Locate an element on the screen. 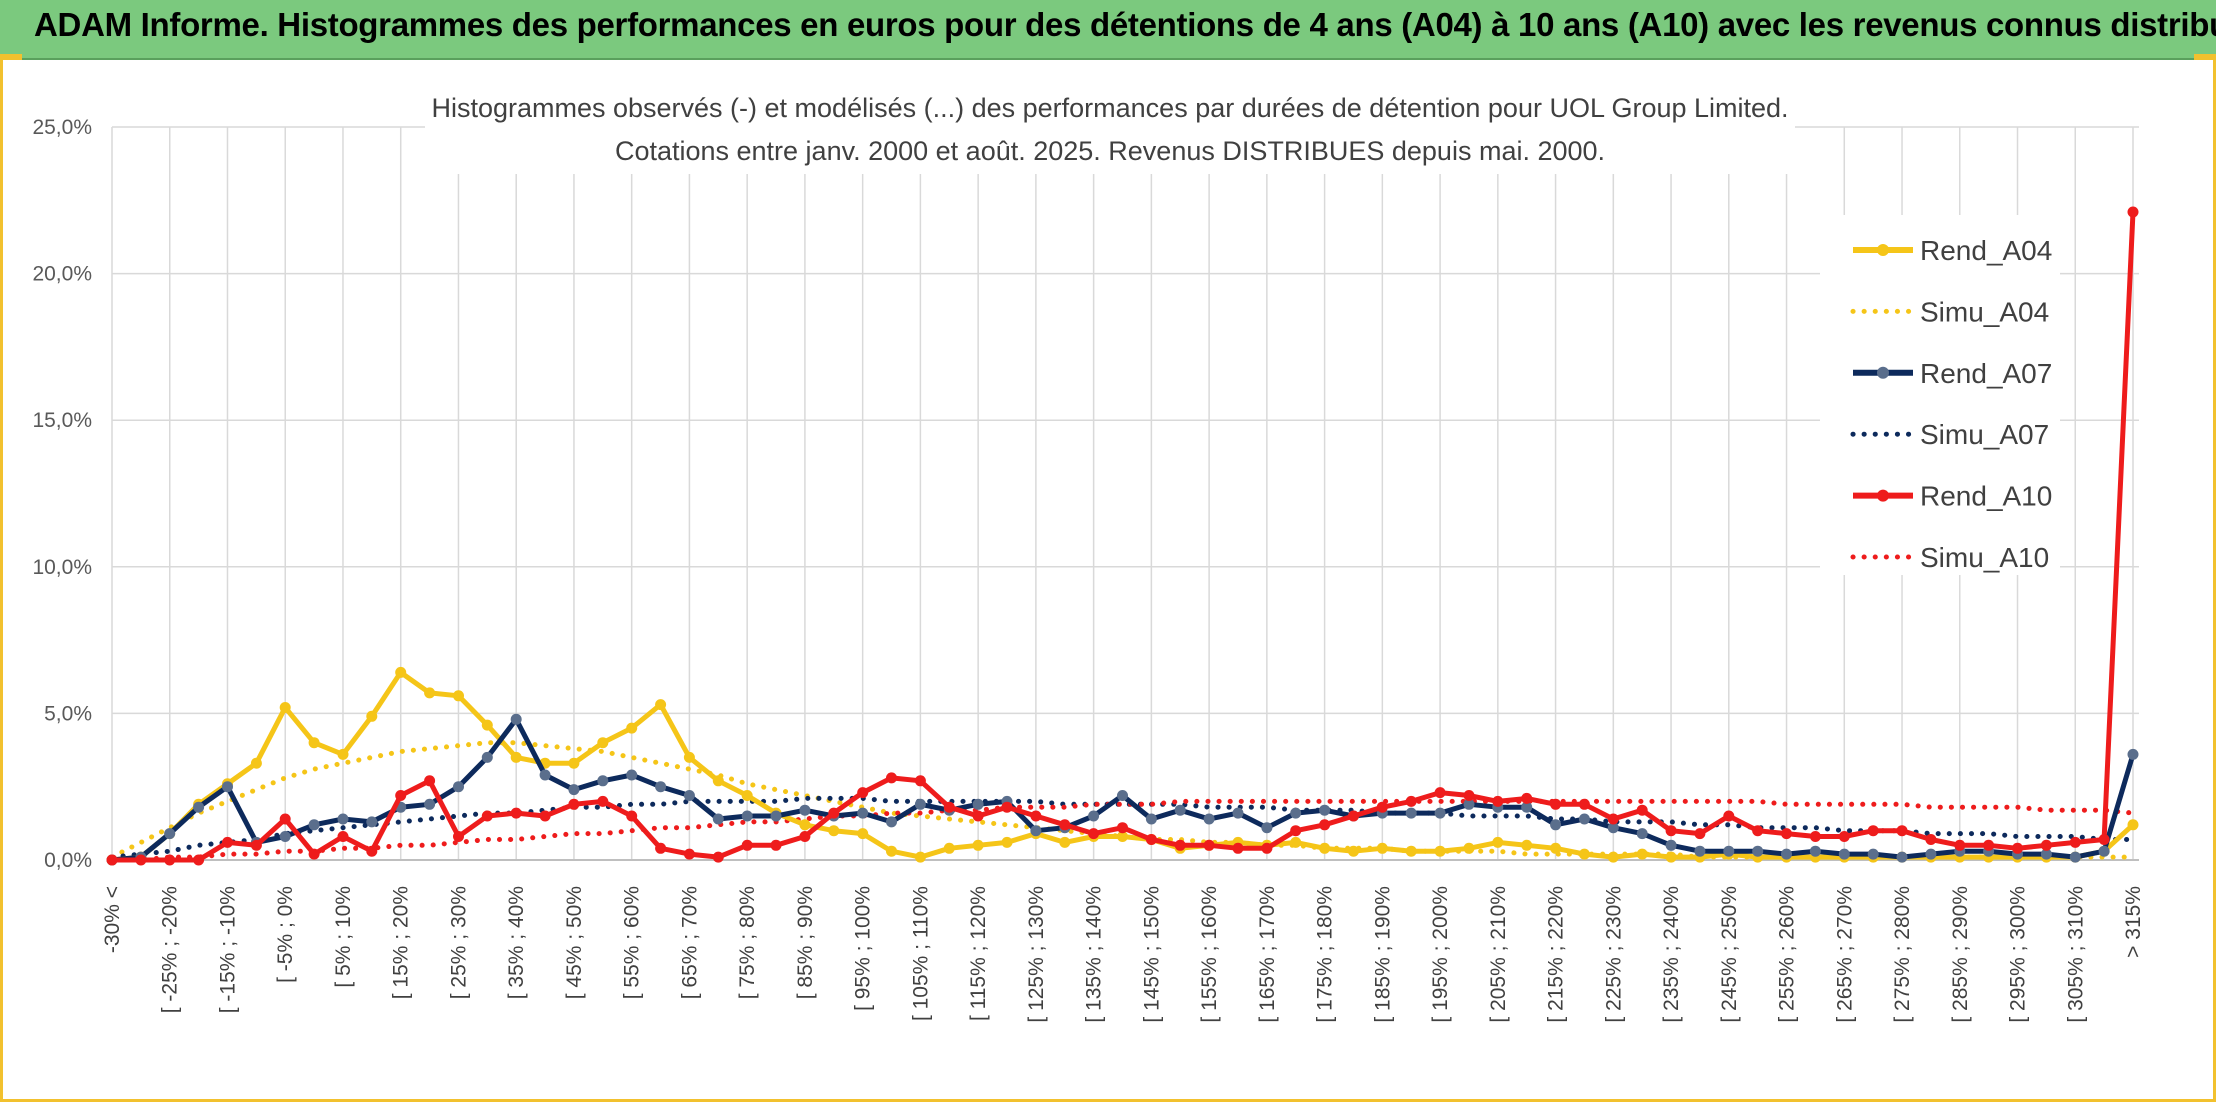 This screenshot has height=1102, width=2216. x-tick-label: [ 35% ; 40% is located at coordinates (516, 942).